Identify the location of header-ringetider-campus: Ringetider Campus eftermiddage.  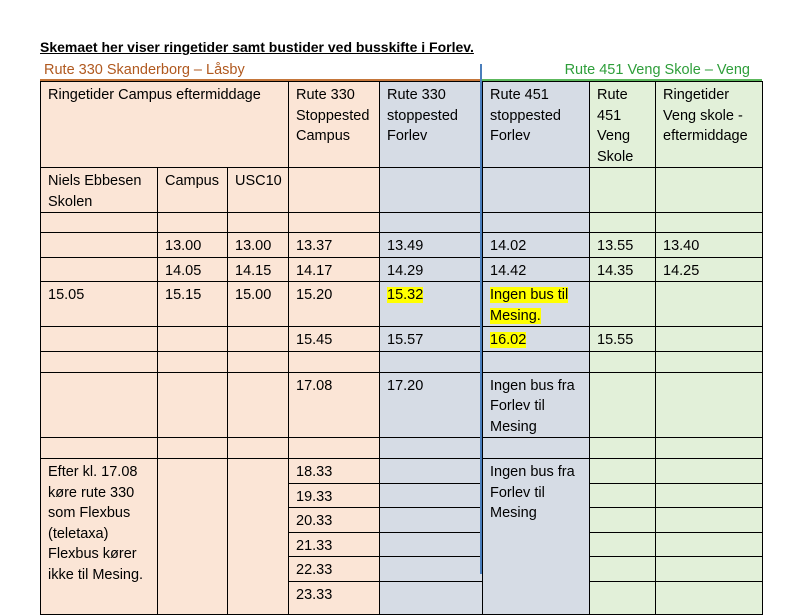
(164, 124).